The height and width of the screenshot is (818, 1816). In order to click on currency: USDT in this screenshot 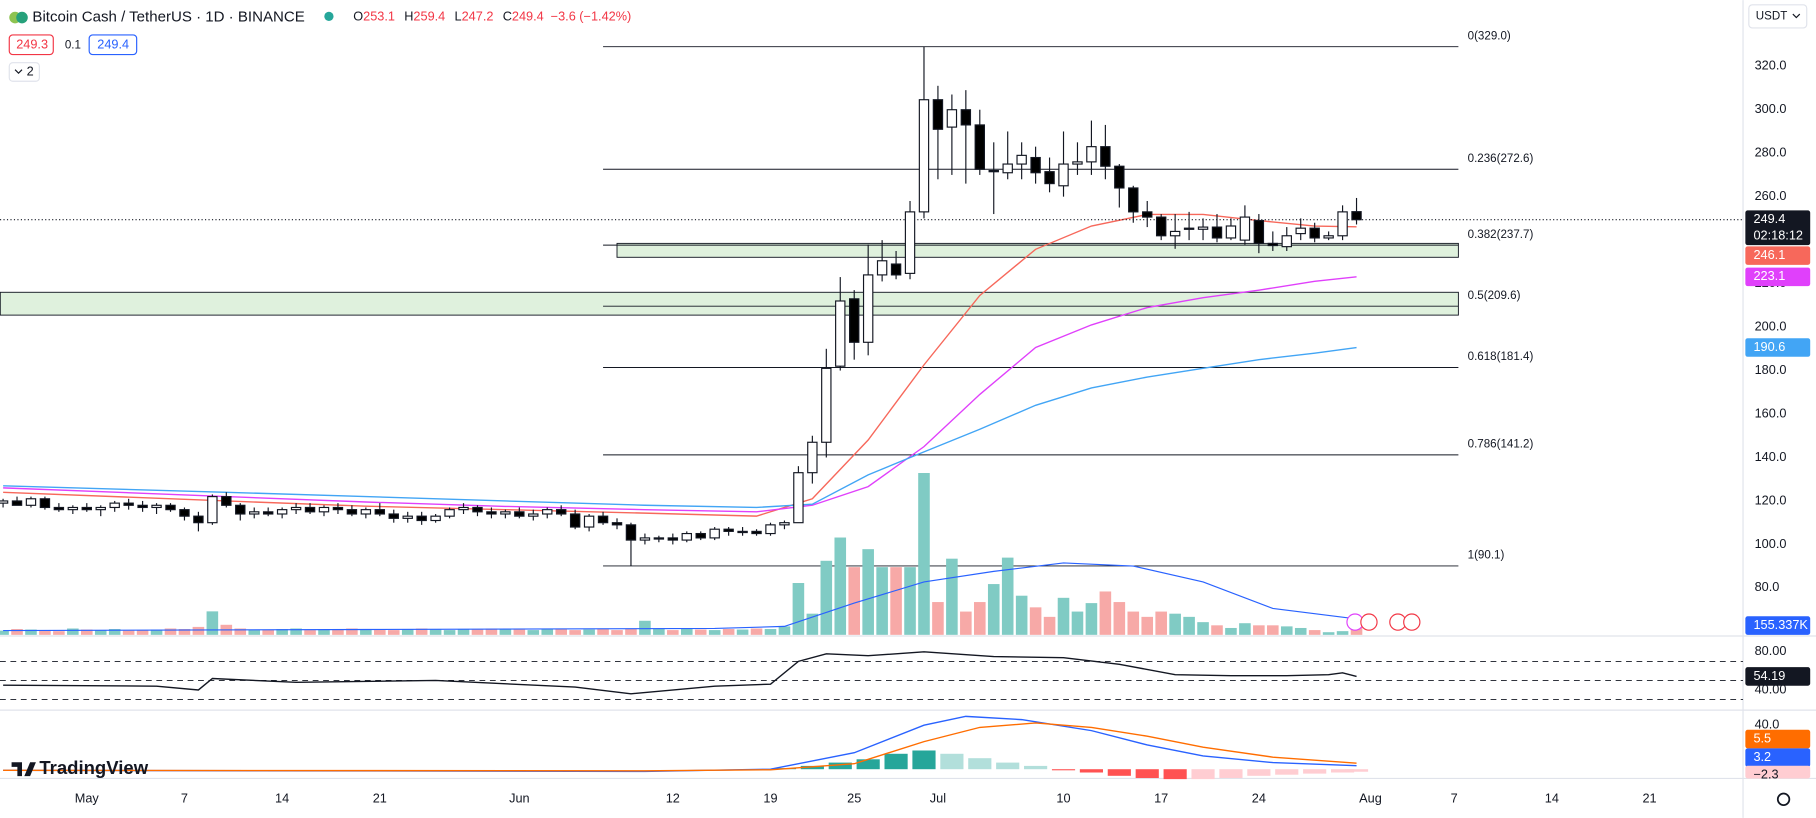, I will do `click(1772, 16)`.